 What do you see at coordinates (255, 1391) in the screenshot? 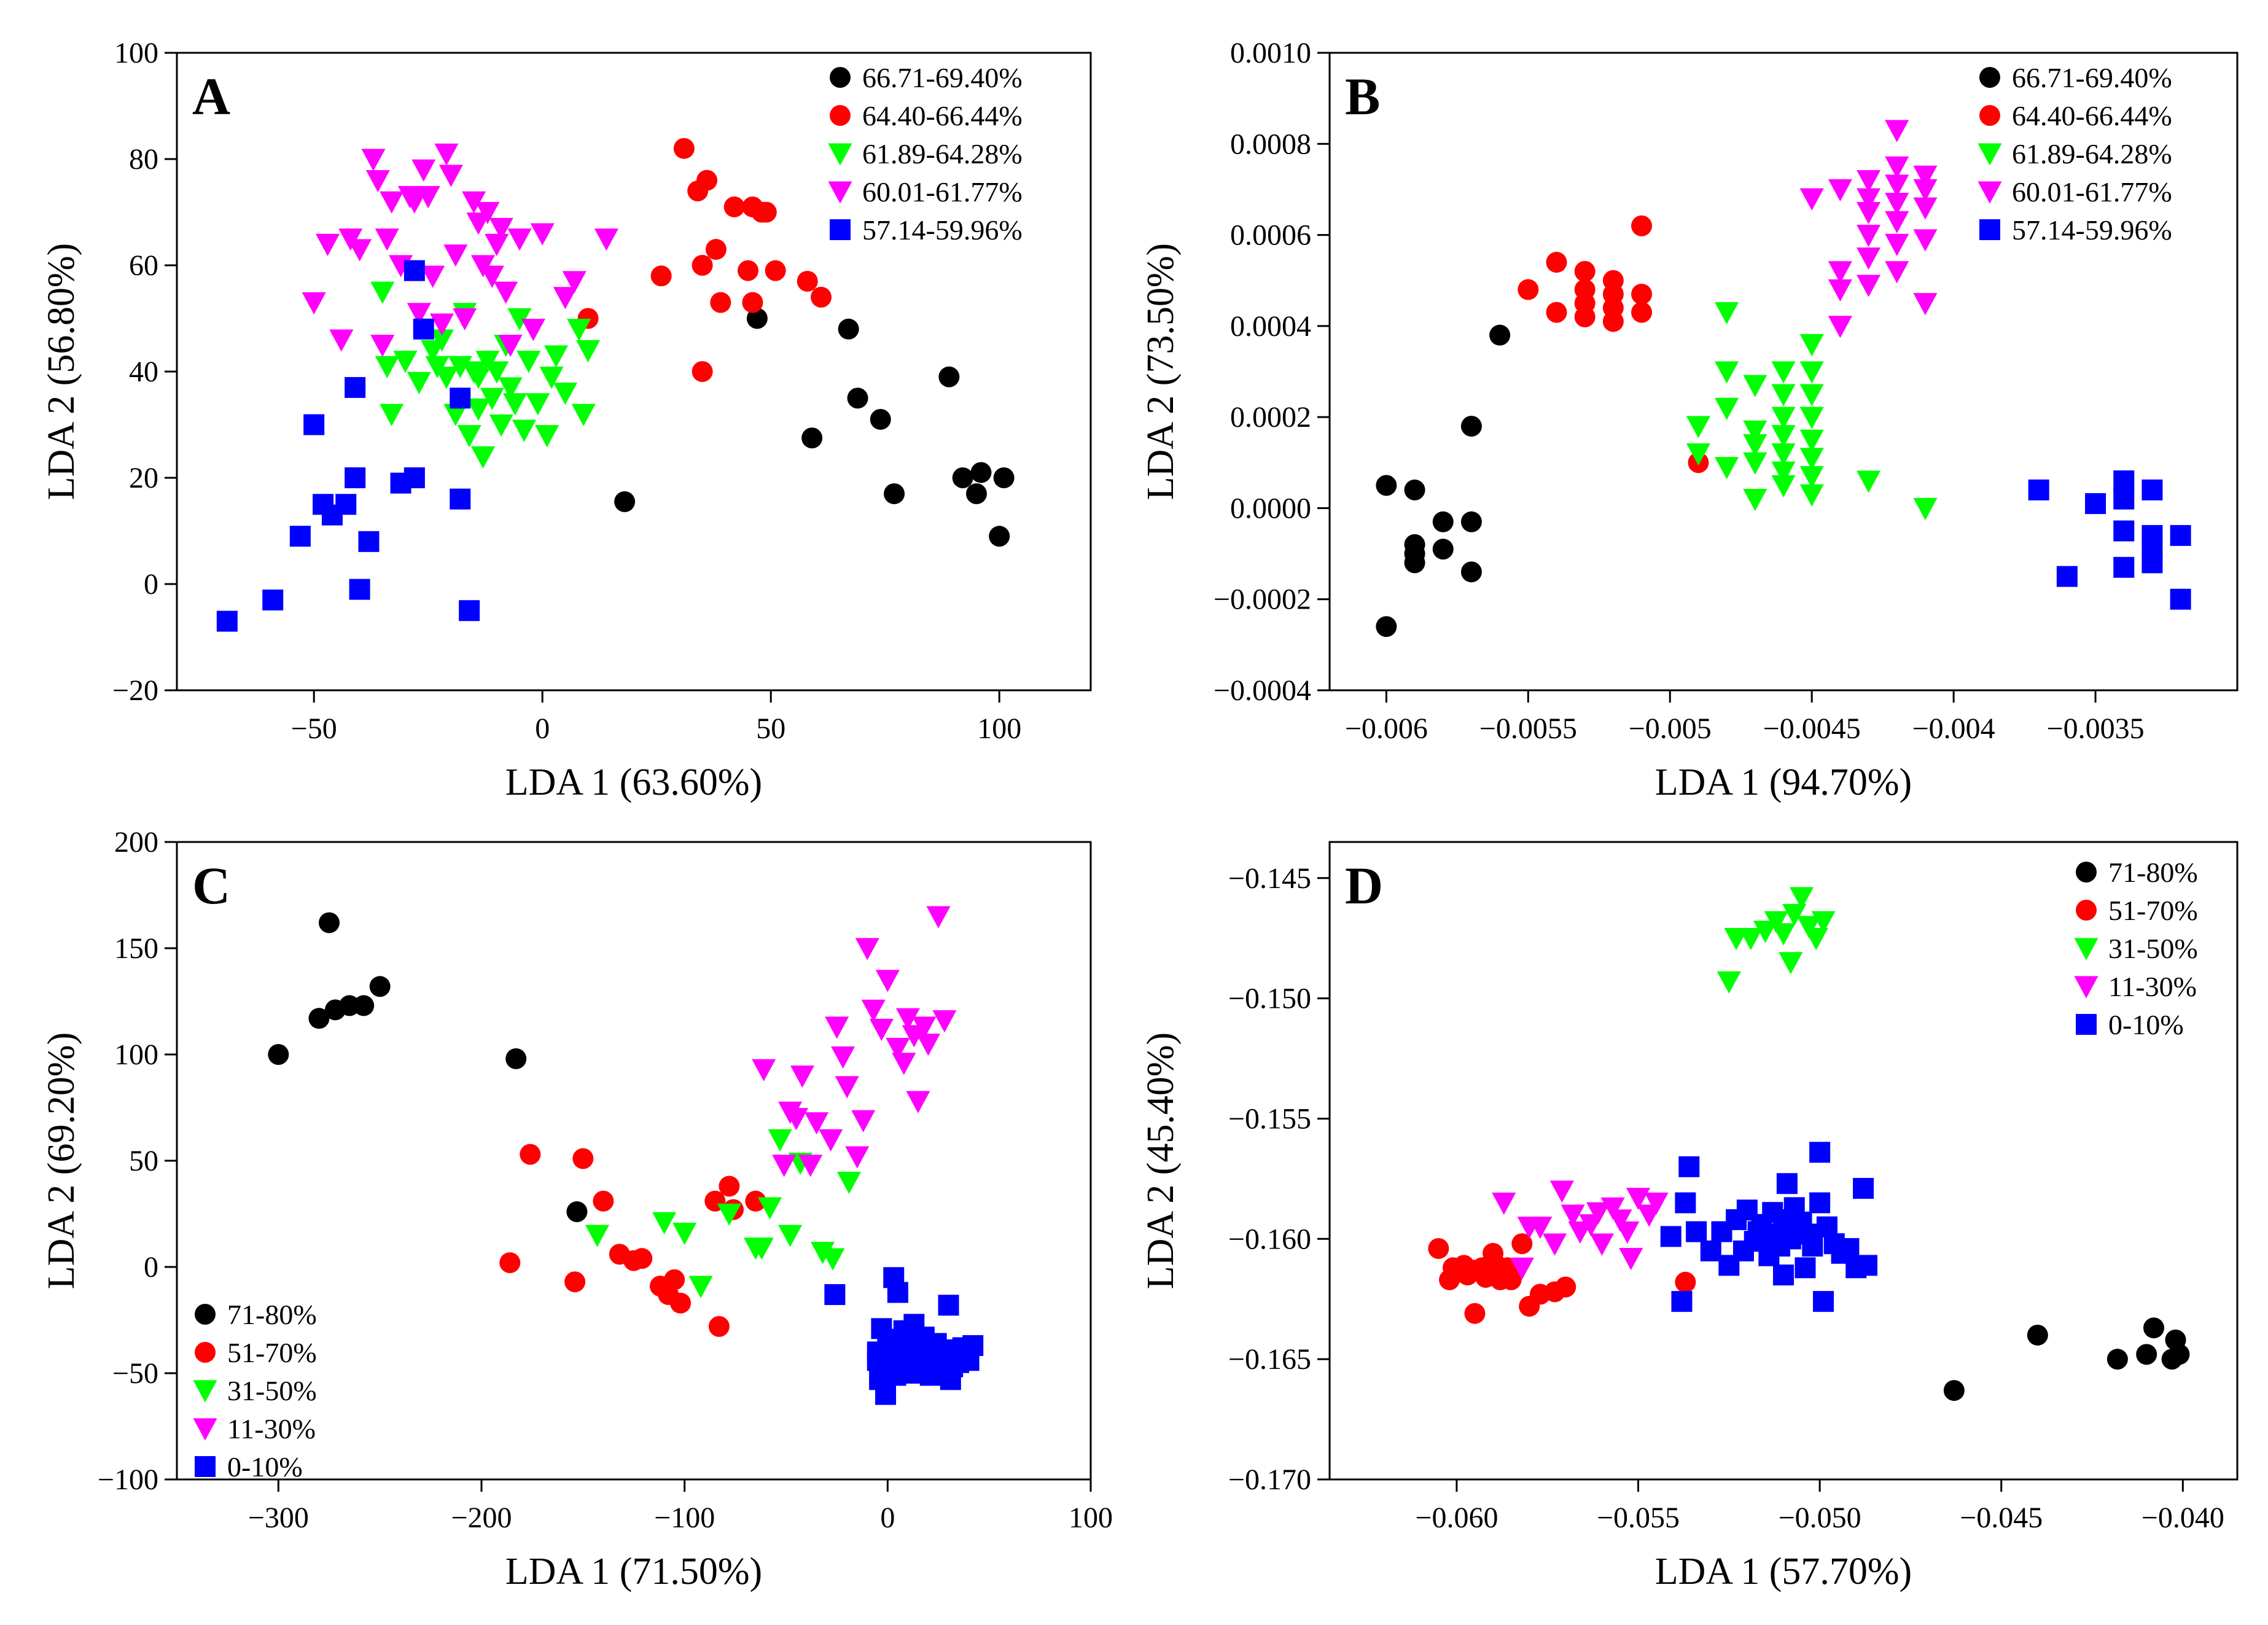
I see `legend: 71-80% 51-70% 31-50% 11-30% 0-10%` at bounding box center [255, 1391].